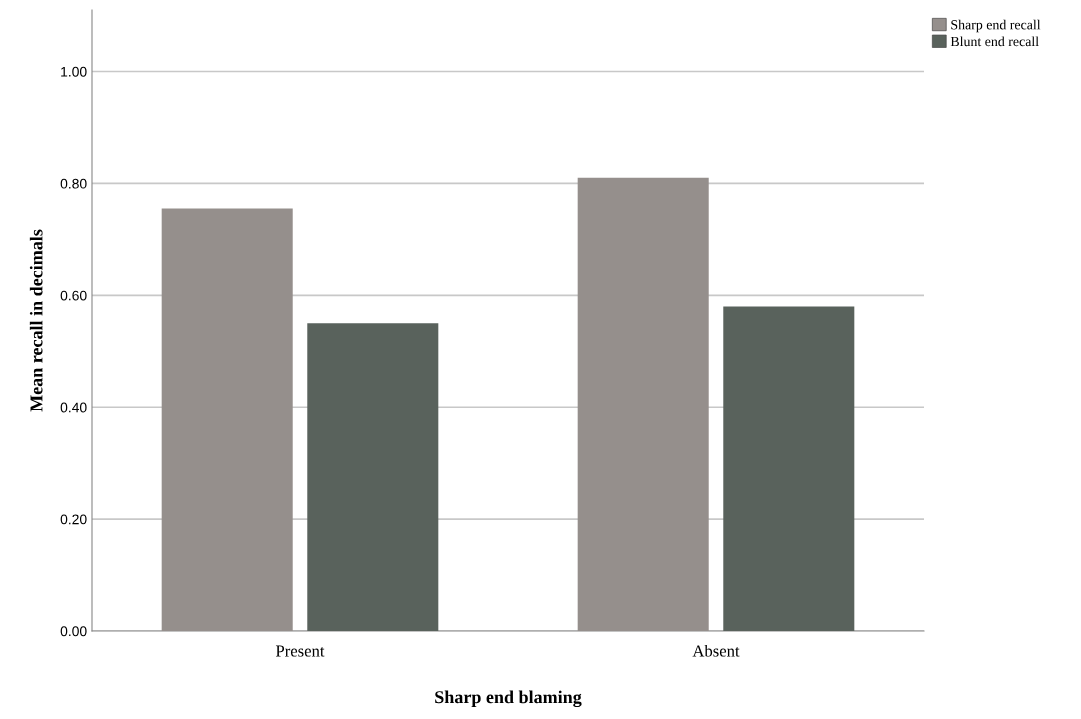 The height and width of the screenshot is (719, 1081). I want to click on y-tick-label: 0.00, so click(73, 631).